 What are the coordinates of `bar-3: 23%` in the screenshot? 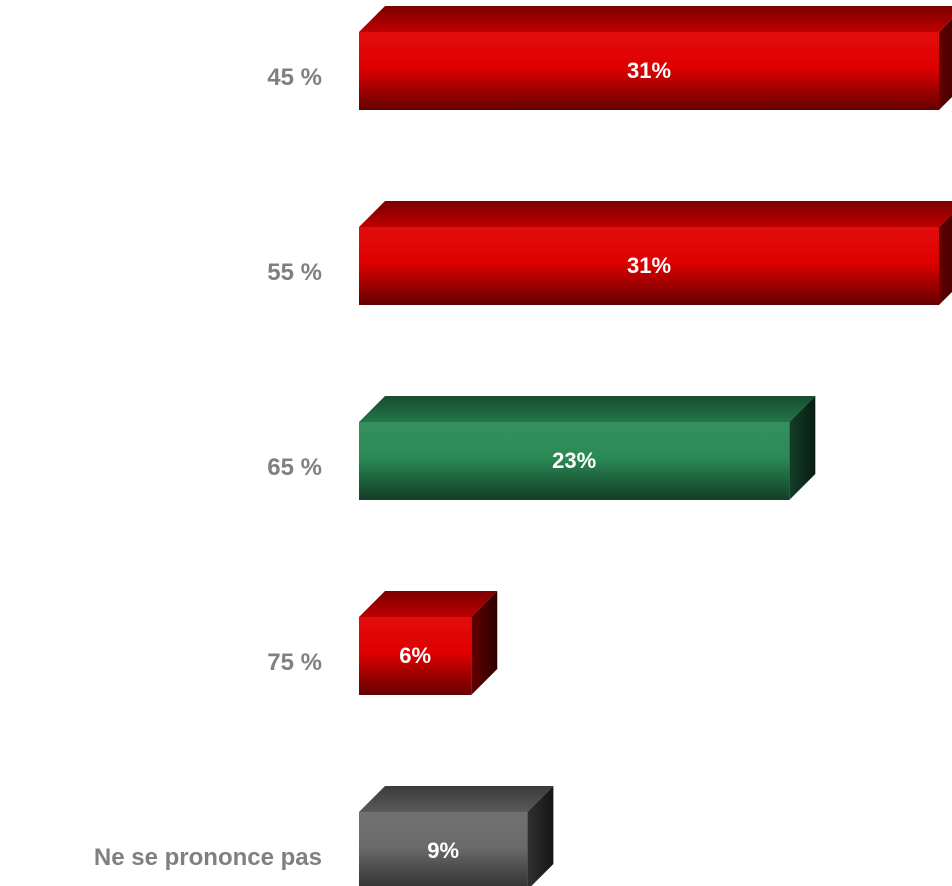 It's located at (587, 448).